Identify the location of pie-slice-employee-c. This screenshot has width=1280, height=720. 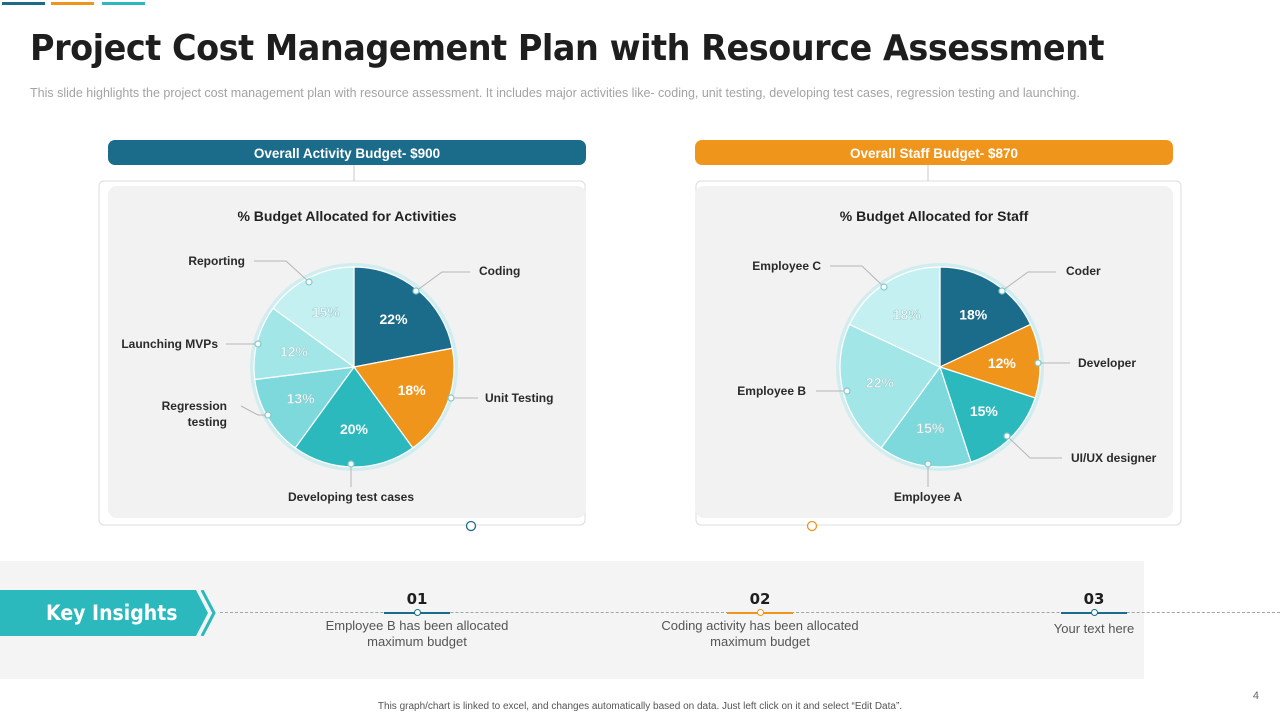
(894, 317).